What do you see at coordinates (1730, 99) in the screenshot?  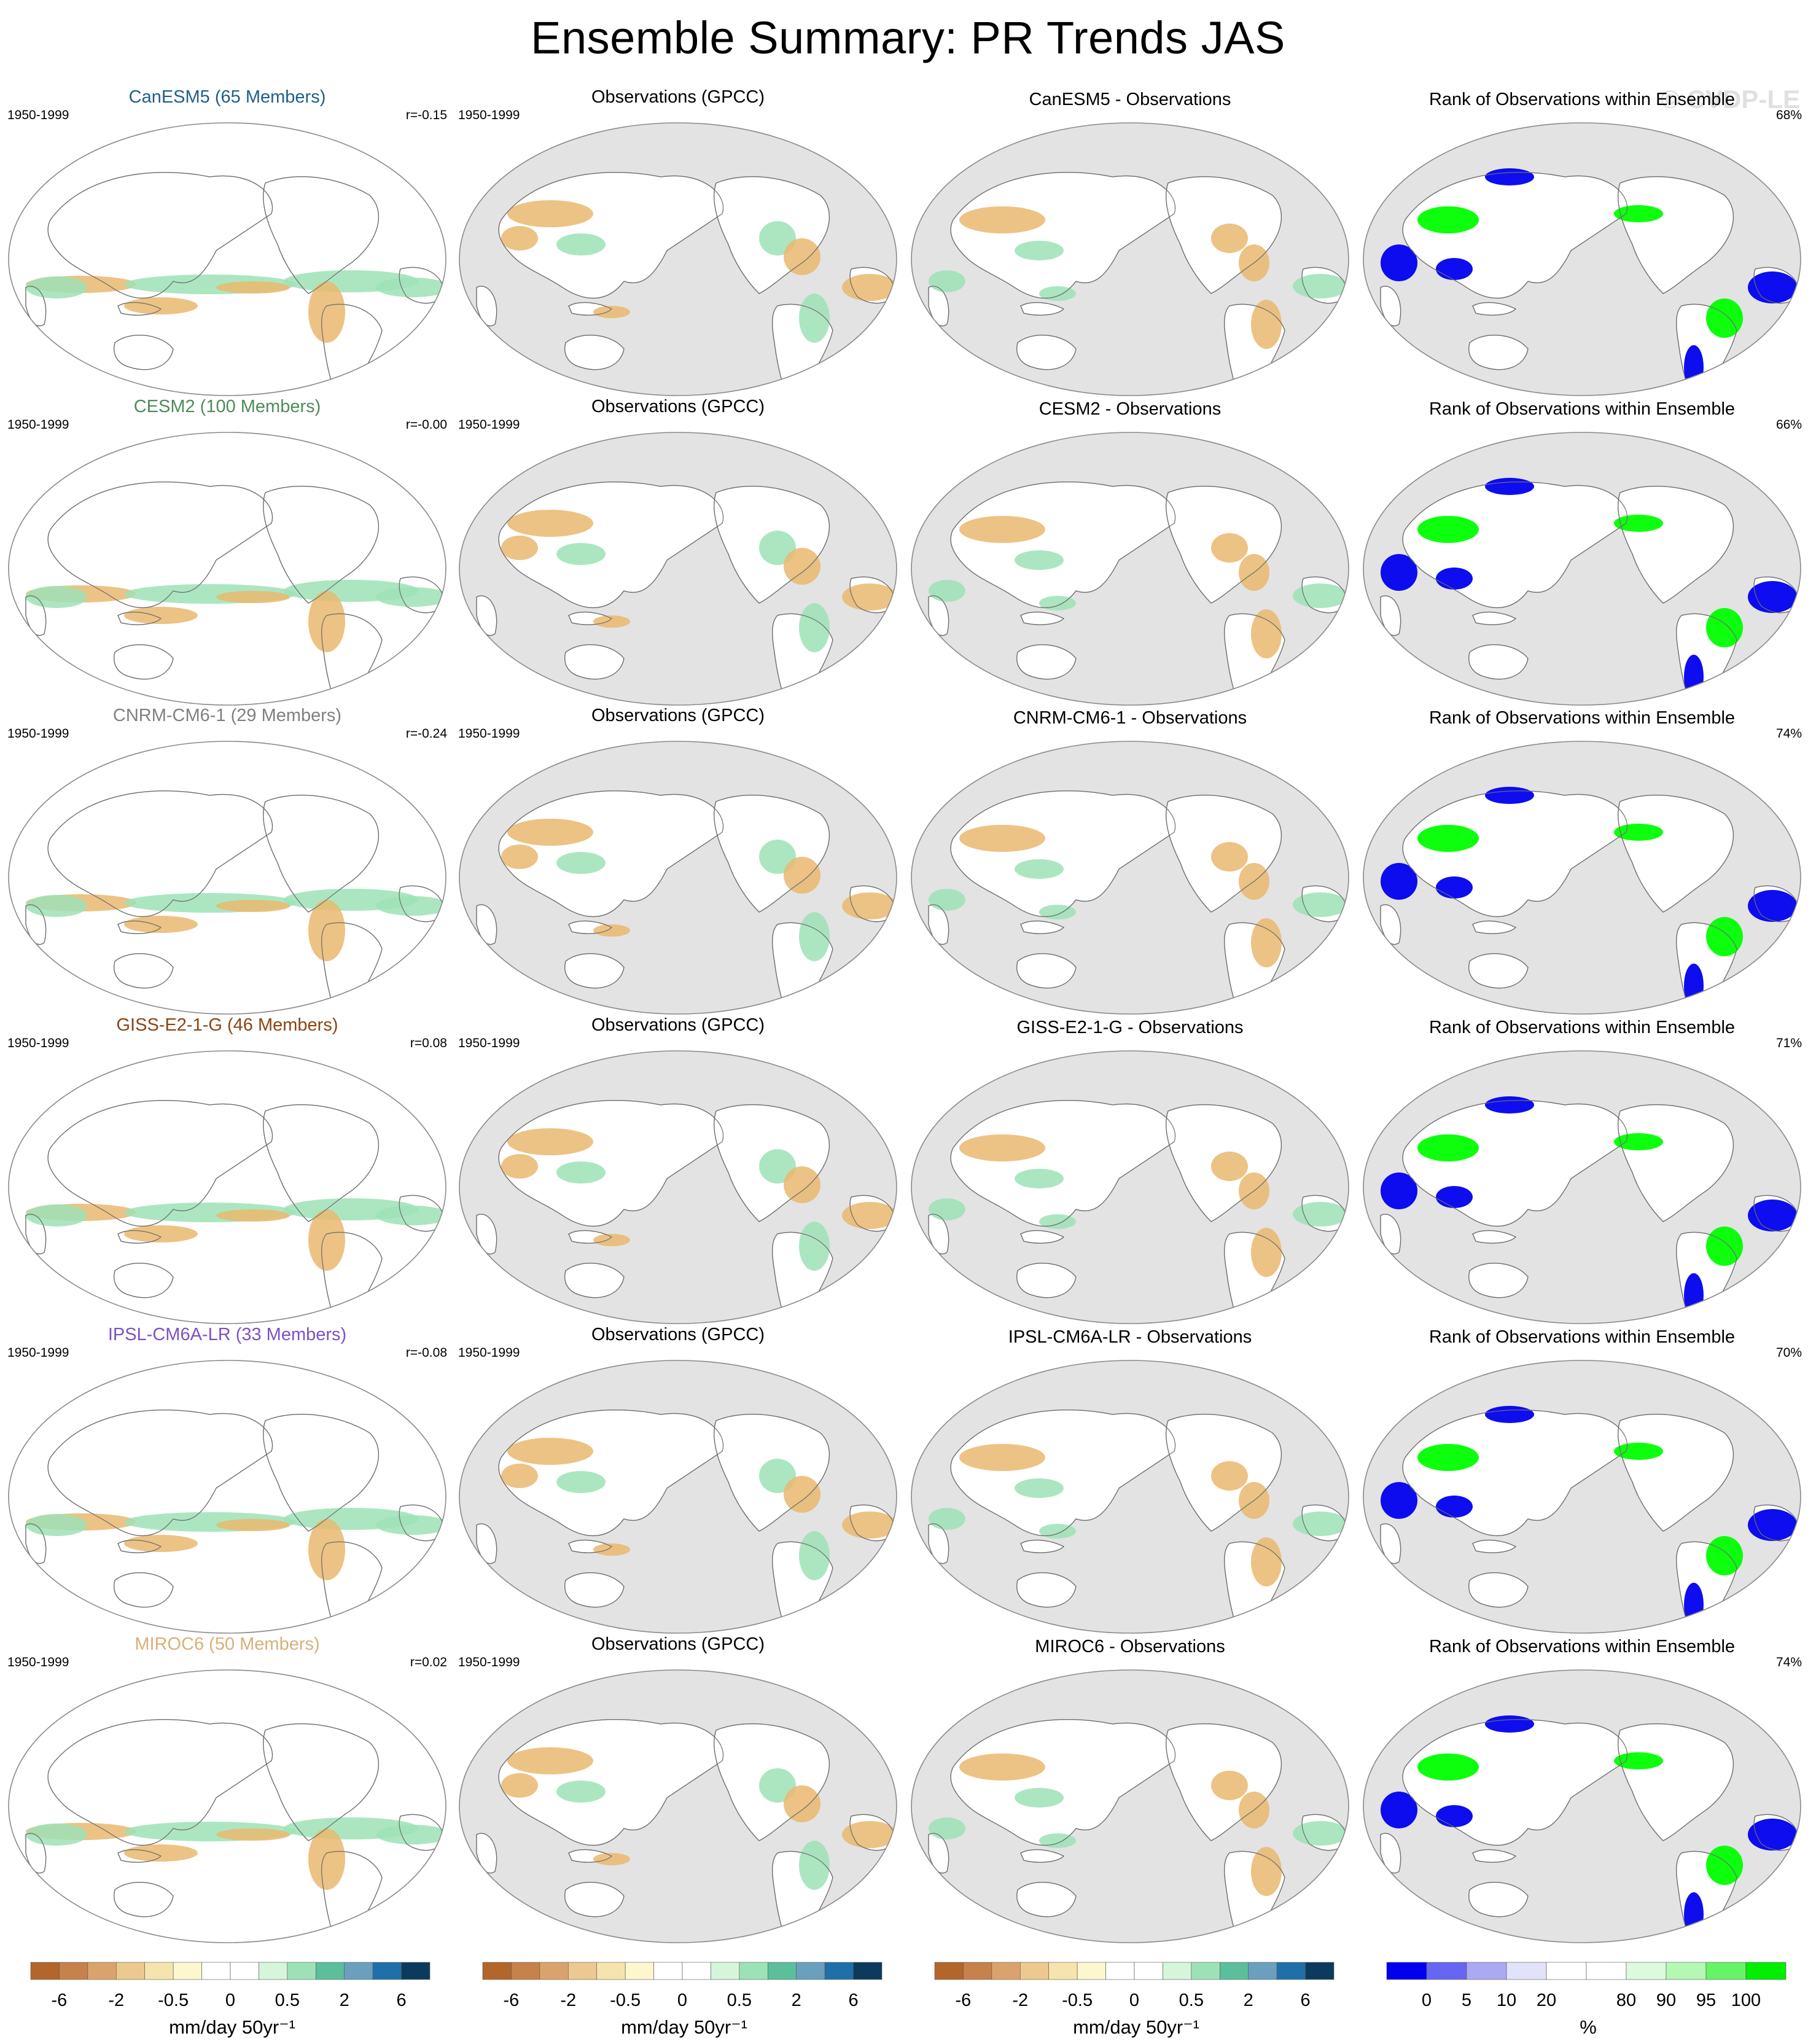 I see `watermark: © CVDP-LE` at bounding box center [1730, 99].